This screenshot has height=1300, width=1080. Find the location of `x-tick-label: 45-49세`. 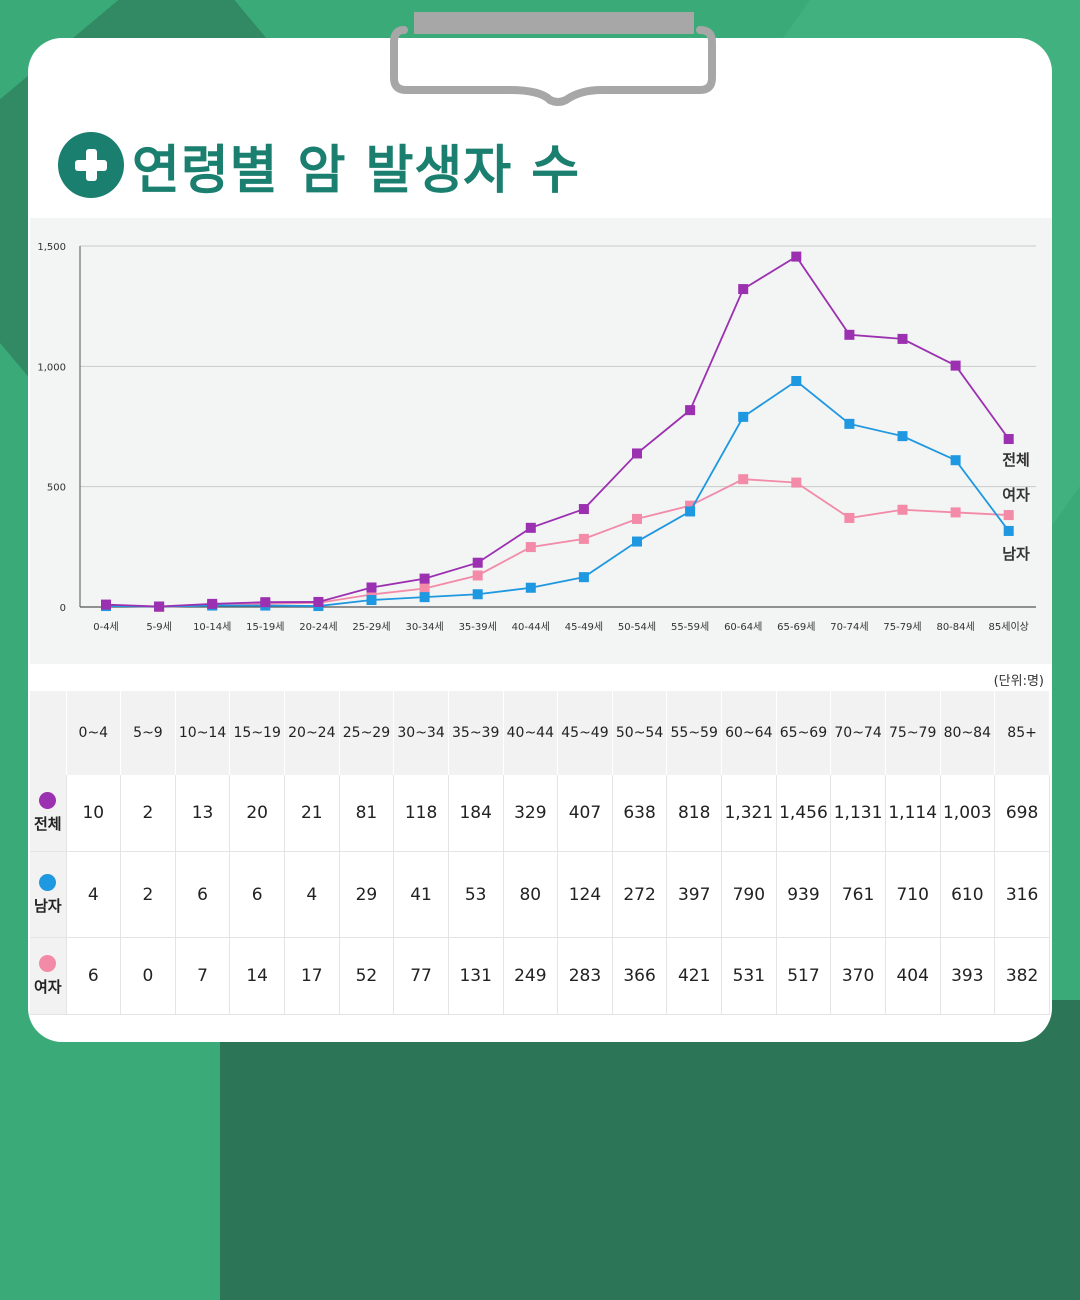

x-tick-label: 45-49세 is located at coordinates (584, 627).